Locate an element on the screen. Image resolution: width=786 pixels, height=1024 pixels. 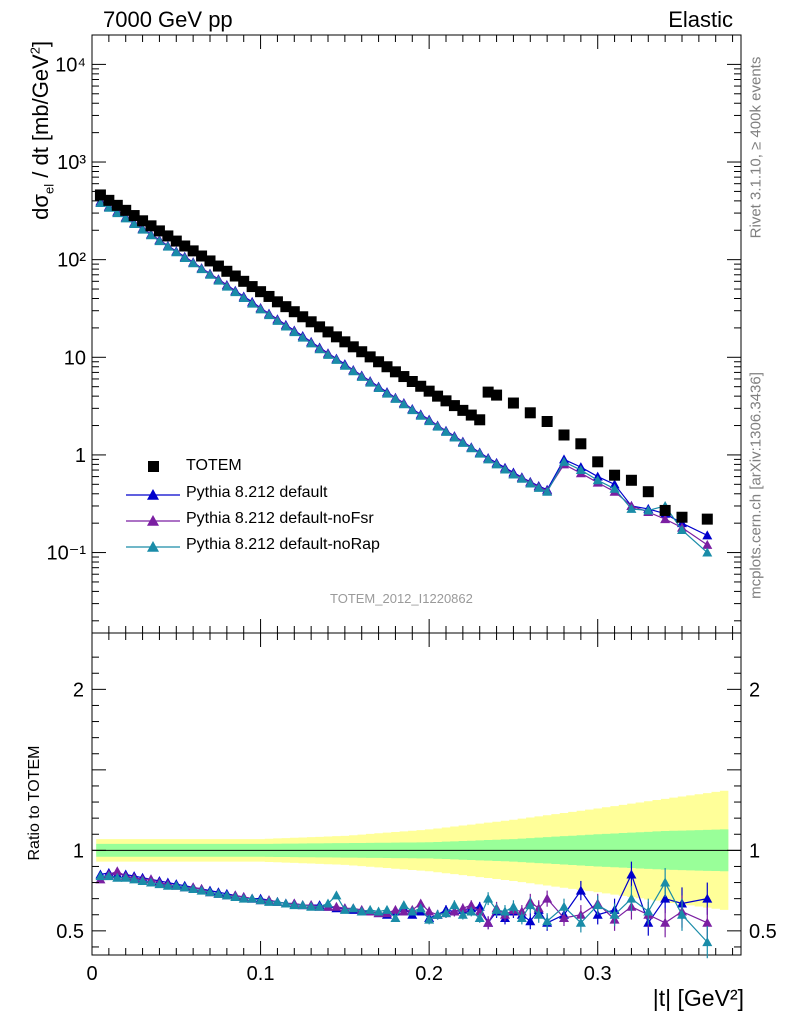
mcplots-label: mcplots.cern.ch [arXiv:1306.3436] is located at coordinates (756, 485).